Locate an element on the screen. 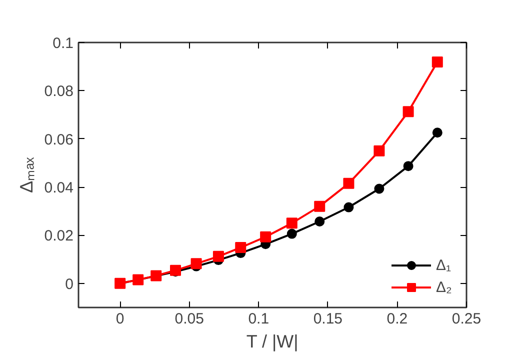 The height and width of the screenshot is (357, 512). y-axis-title: Δₘₐₓ is located at coordinates (26, 175).